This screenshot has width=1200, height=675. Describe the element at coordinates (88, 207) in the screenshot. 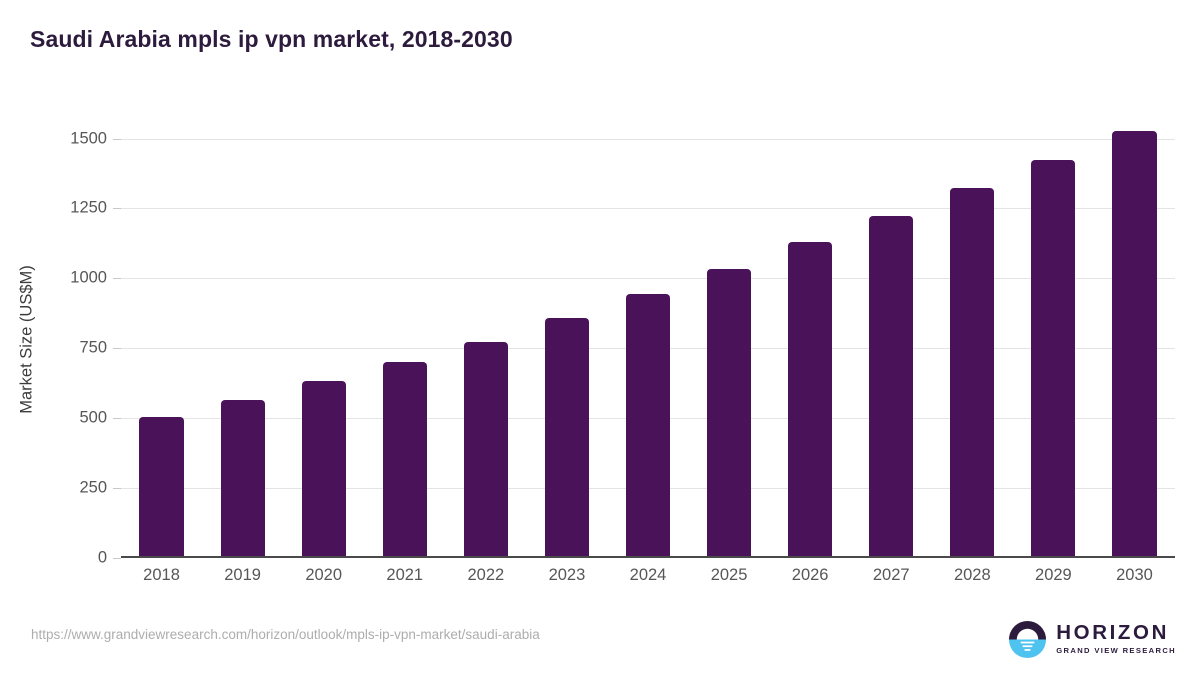

I see `y-axis-tick-label: 1250` at that location.